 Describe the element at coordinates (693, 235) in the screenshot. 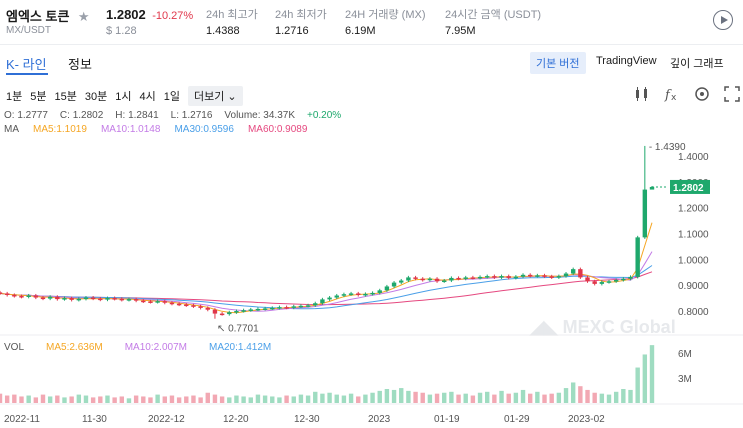

I see `y-tick-label: 1.1000` at that location.